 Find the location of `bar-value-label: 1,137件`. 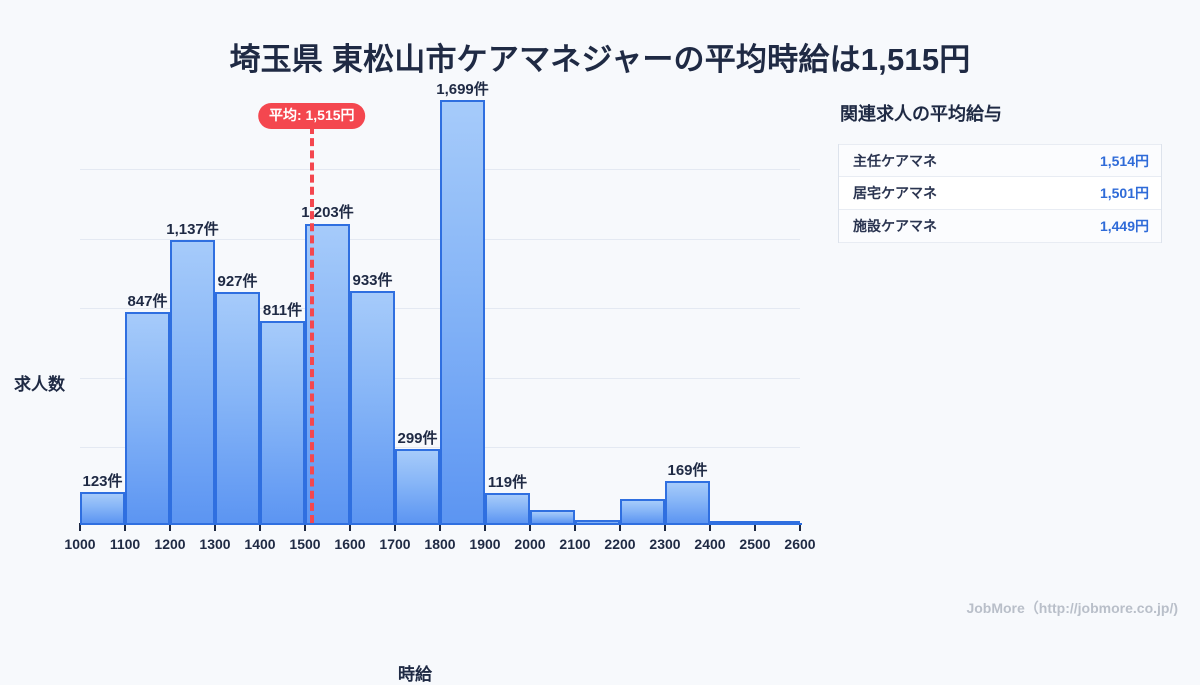

bar-value-label: 1,137件 is located at coordinates (192, 229).